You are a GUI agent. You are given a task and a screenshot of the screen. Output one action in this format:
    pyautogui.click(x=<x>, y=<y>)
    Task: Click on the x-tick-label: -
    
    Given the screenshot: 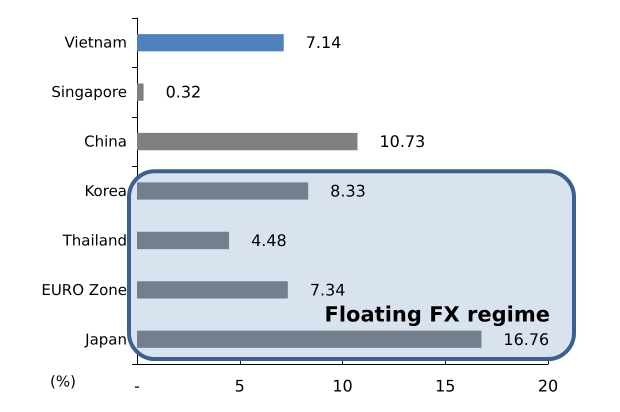 What is the action you would take?
    pyautogui.click(x=137, y=386)
    